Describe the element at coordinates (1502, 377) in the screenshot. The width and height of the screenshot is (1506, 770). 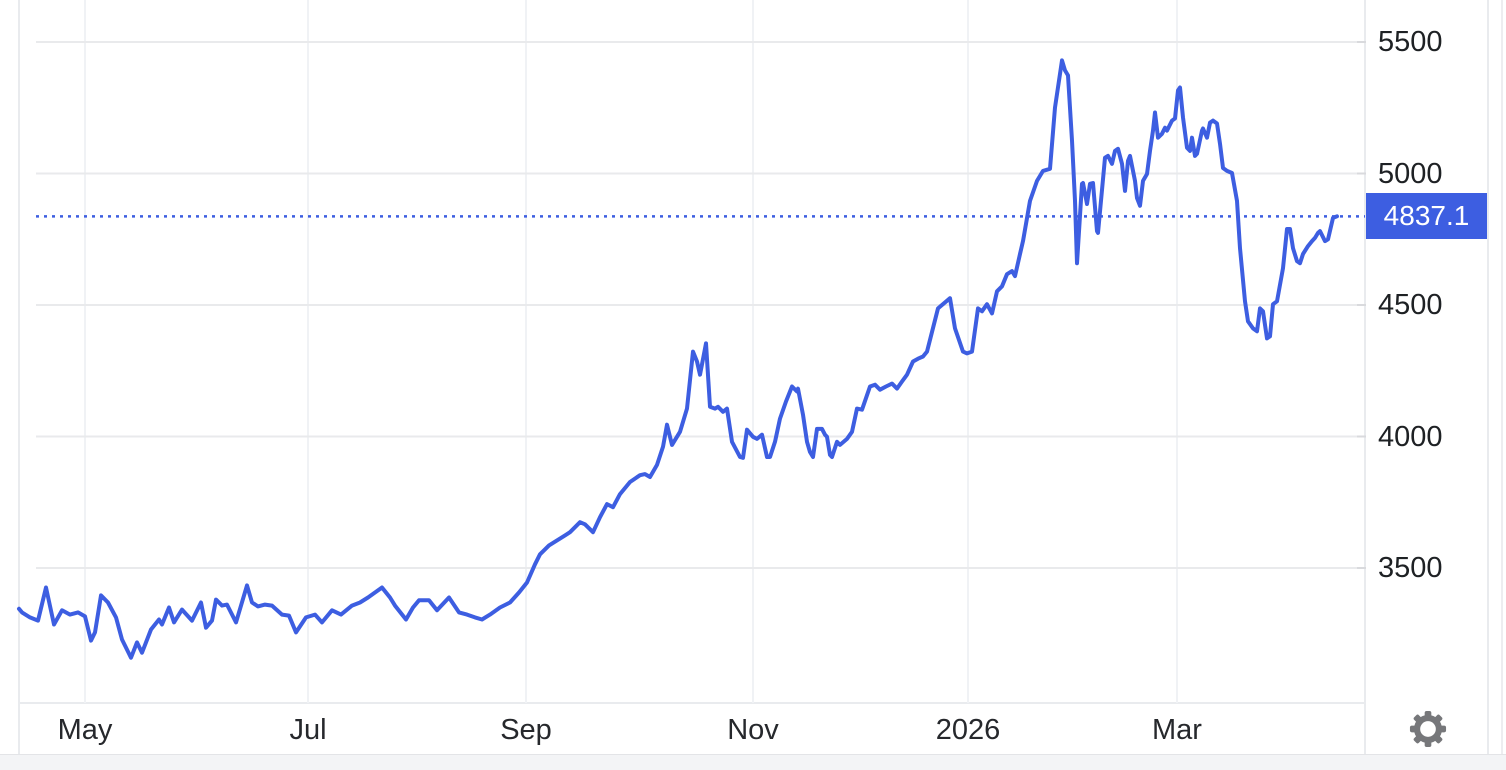
I see `page-right-edge` at that location.